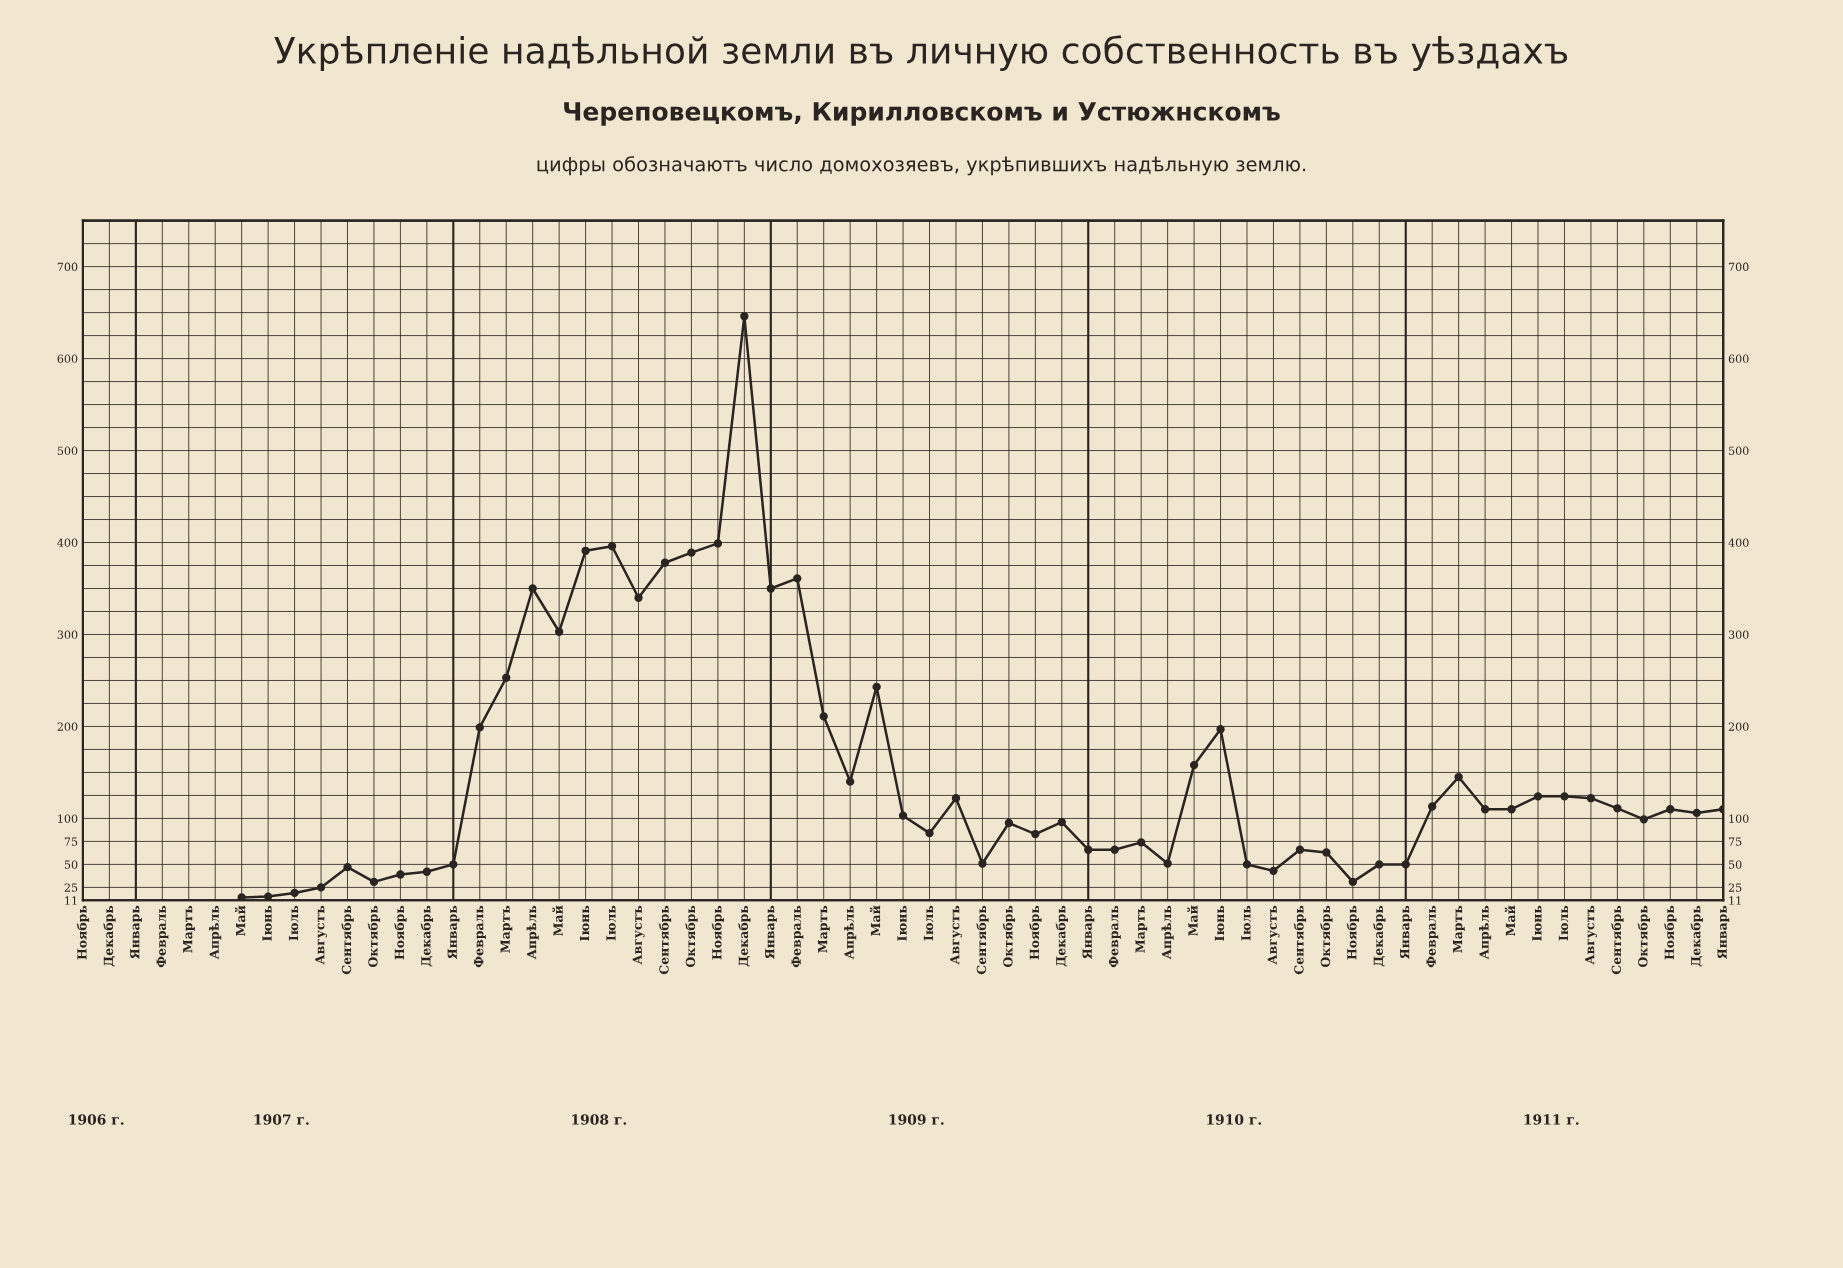 The height and width of the screenshot is (1268, 1843). Describe the element at coordinates (922, 114) in the screenshot. I see `chart-subtitle: Череповецкомъ, Кирилловскомъ и Устюжнскомъ` at that location.